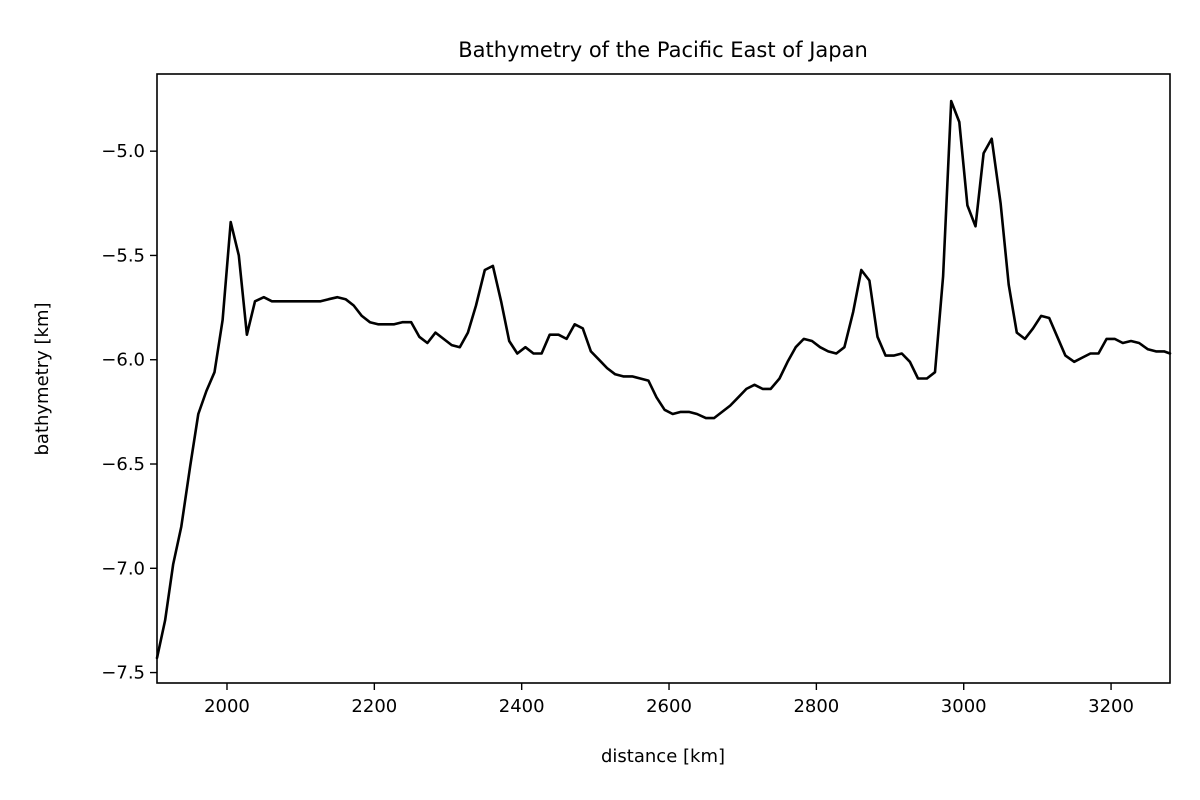 The width and height of the screenshot is (1200, 800). What do you see at coordinates (663, 756) in the screenshot?
I see `x-axis-label: distance [km]` at bounding box center [663, 756].